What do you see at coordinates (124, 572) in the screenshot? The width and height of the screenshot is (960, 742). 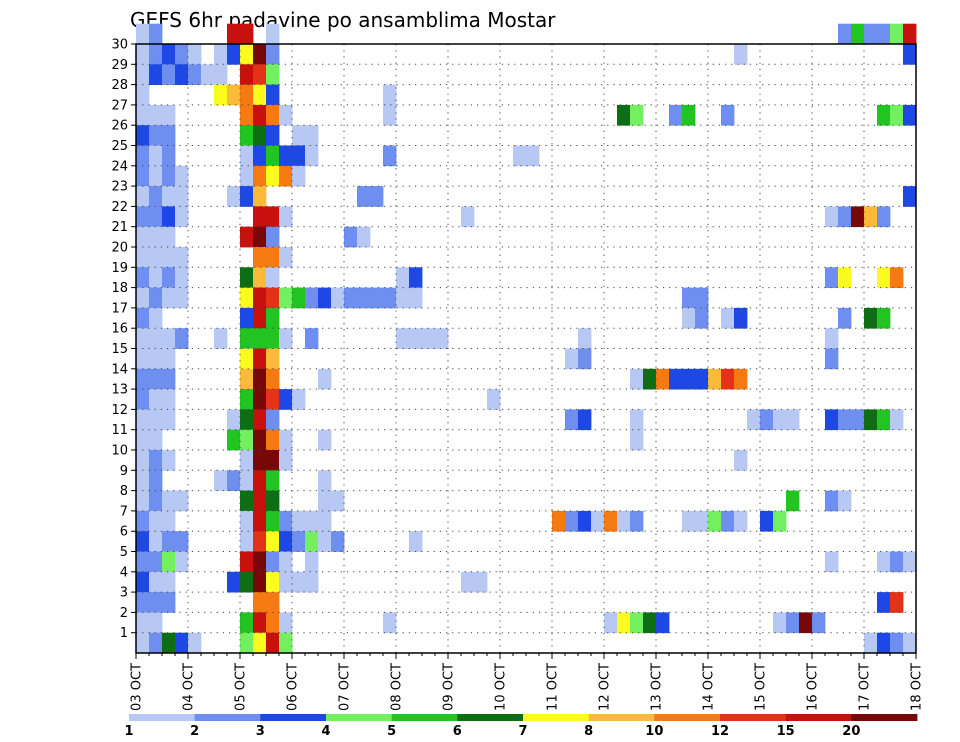 I see `y-tick-label: 4` at bounding box center [124, 572].